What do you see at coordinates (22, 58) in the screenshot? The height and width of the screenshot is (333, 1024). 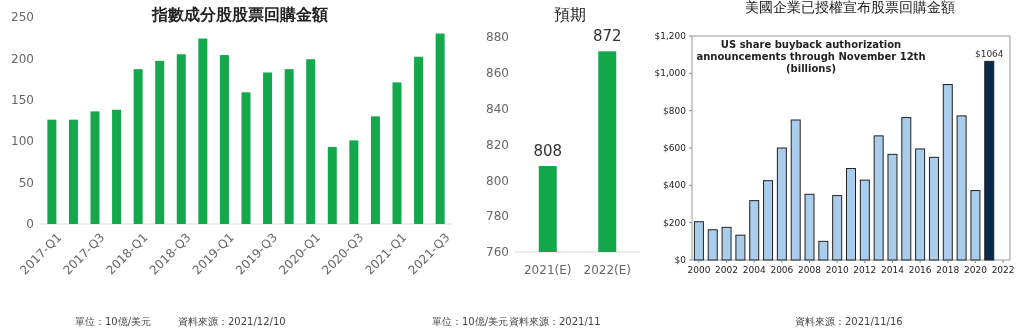 I see `y-tick-label: 200` at bounding box center [22, 58].